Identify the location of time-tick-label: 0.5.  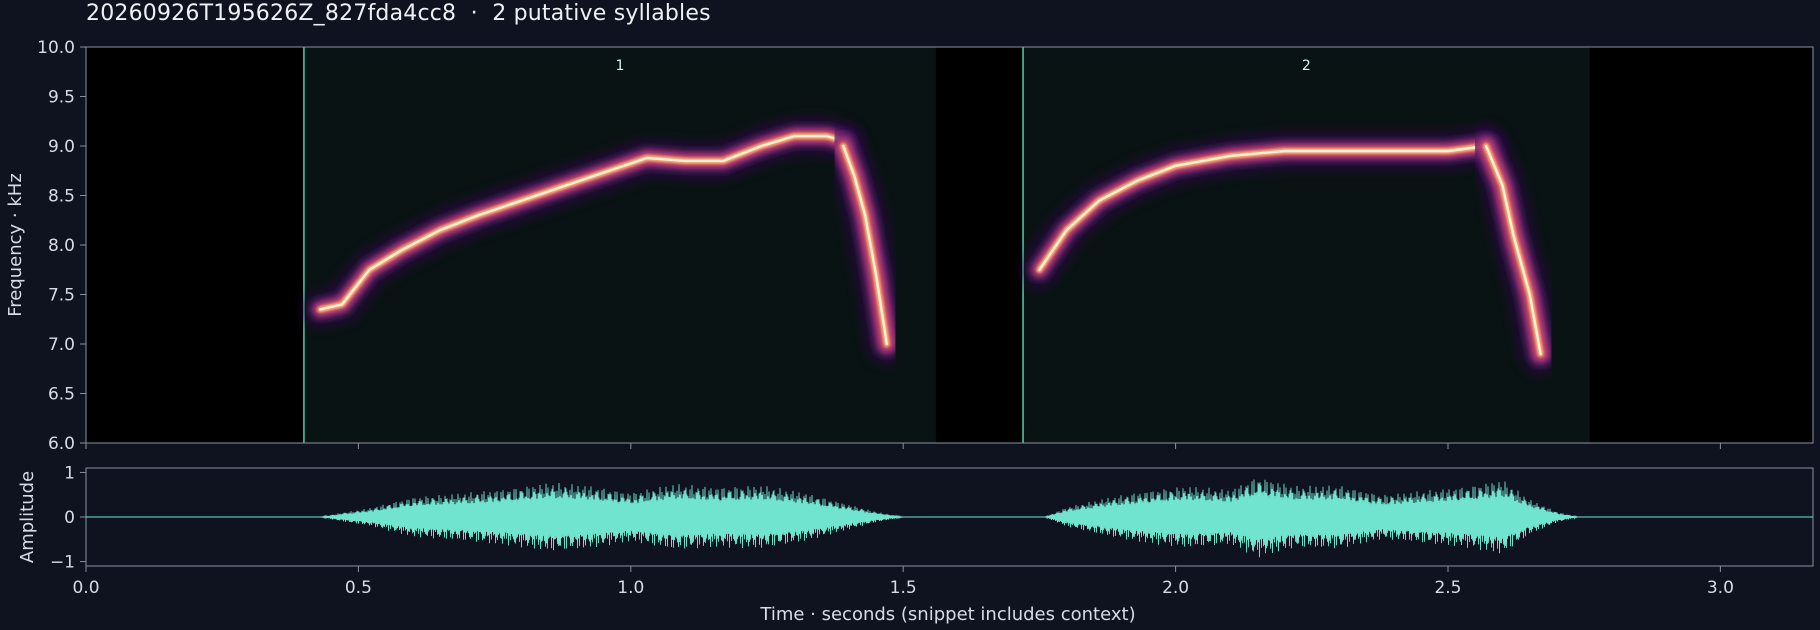
(358, 588).